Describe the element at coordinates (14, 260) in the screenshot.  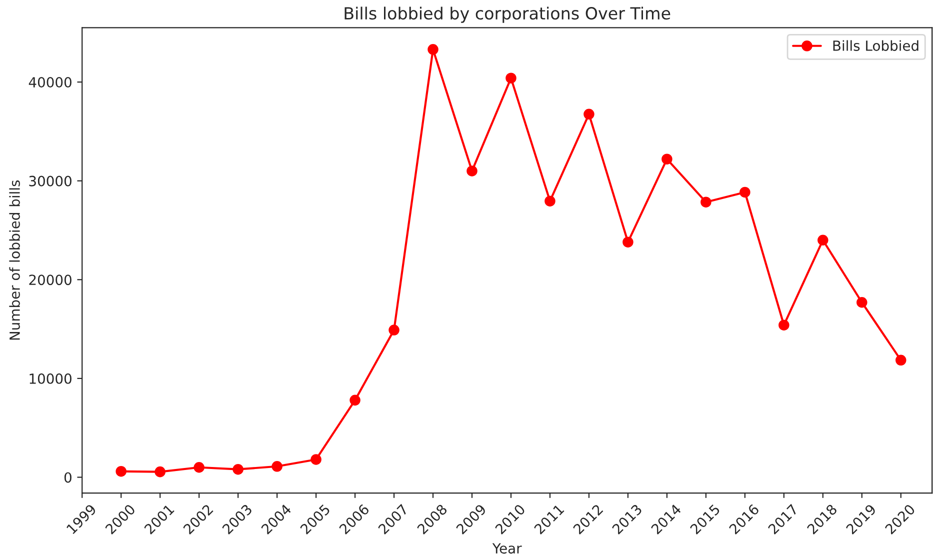
I see `y-axis-title: Number of lobbied bills` at that location.